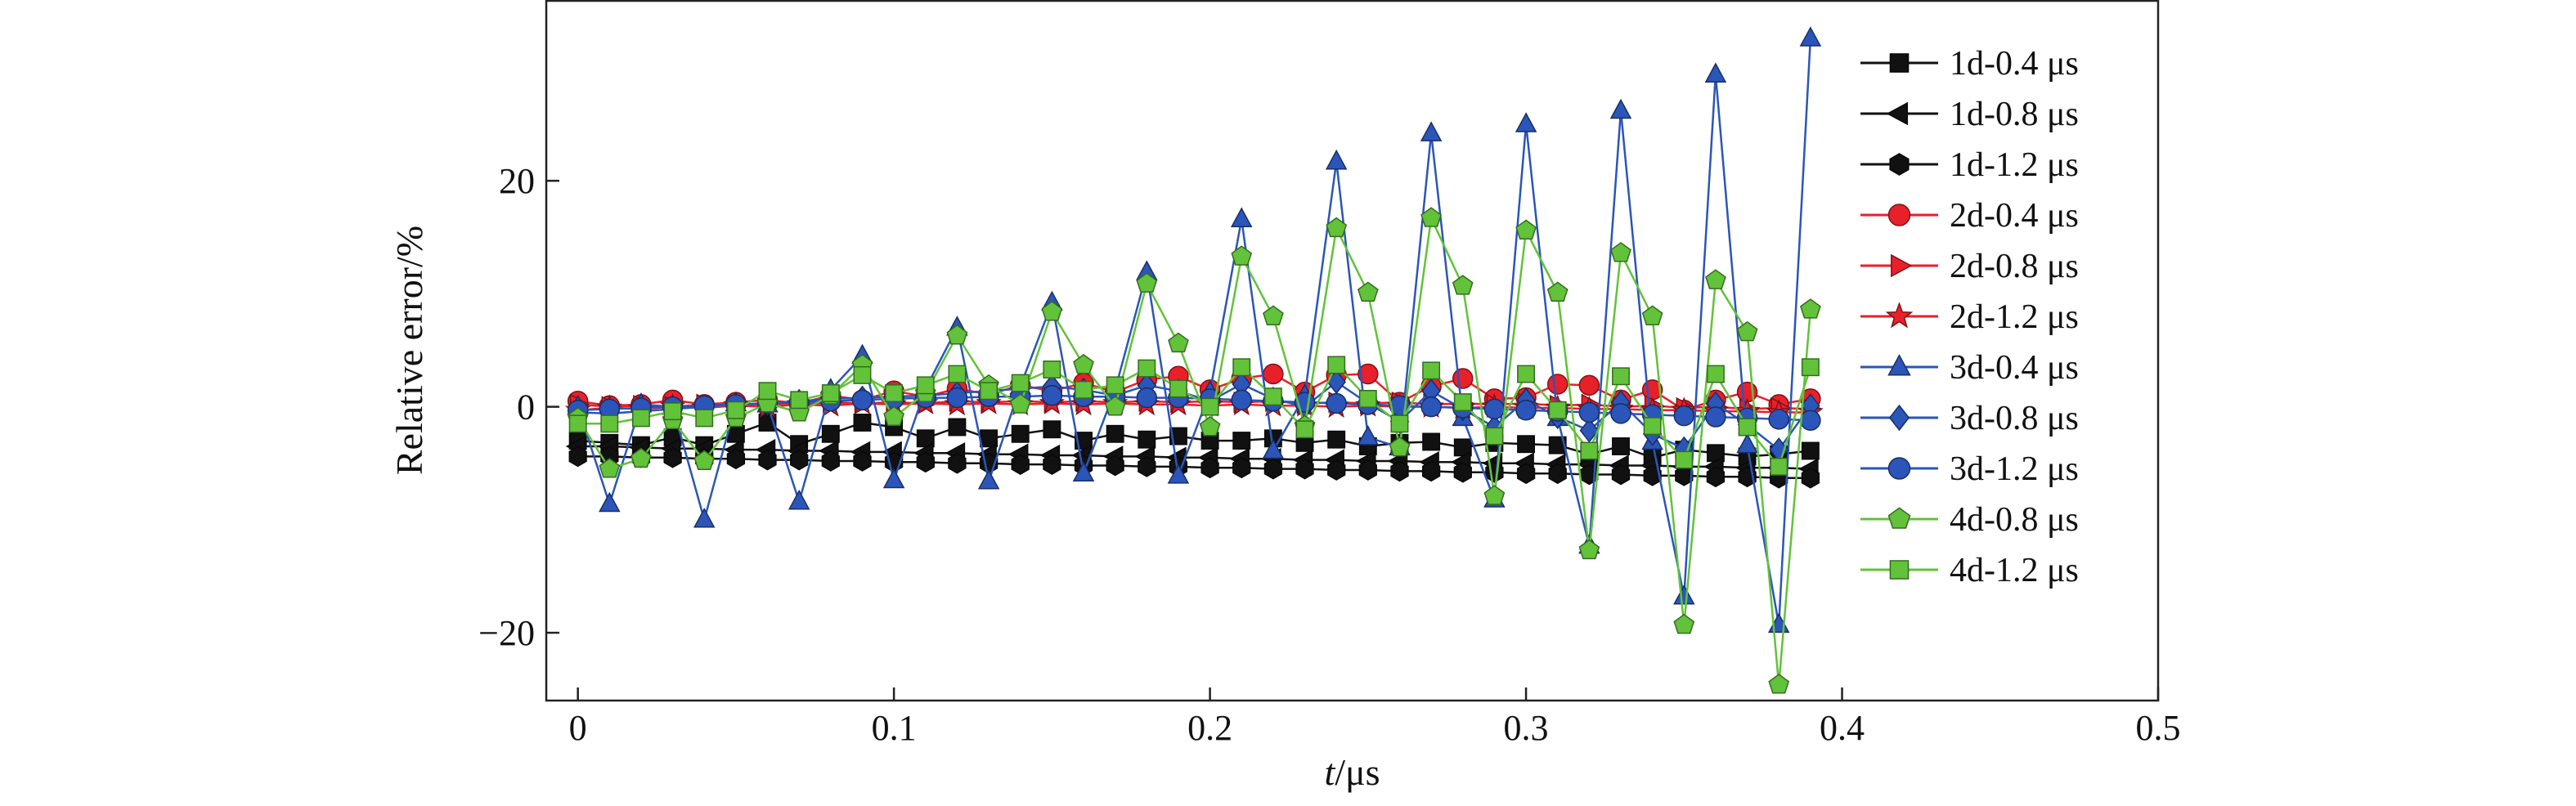 The width and height of the screenshot is (2576, 806). What do you see at coordinates (2014, 469) in the screenshot?
I see `legend-label: 3d-1.2 μs` at bounding box center [2014, 469].